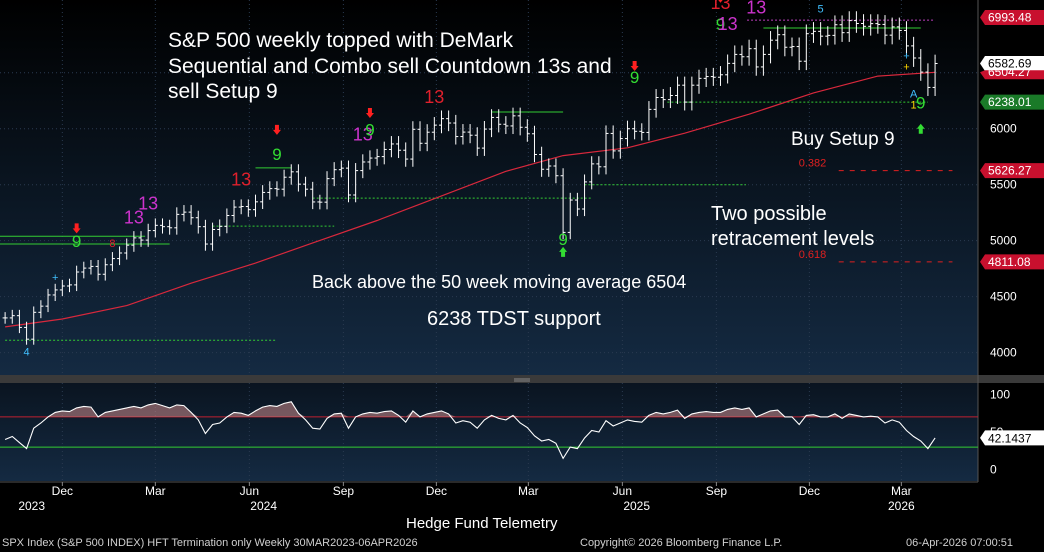 Image resolution: width=1044 pixels, height=552 pixels. I want to click on price-tag-label: 5626.27, so click(1010, 171).